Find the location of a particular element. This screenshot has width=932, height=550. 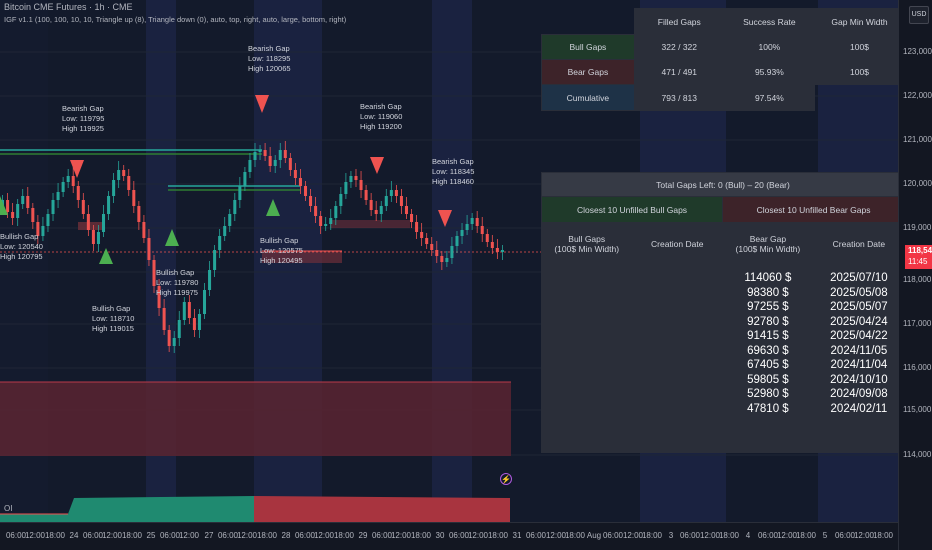

bull-triangle is located at coordinates (106, 256).